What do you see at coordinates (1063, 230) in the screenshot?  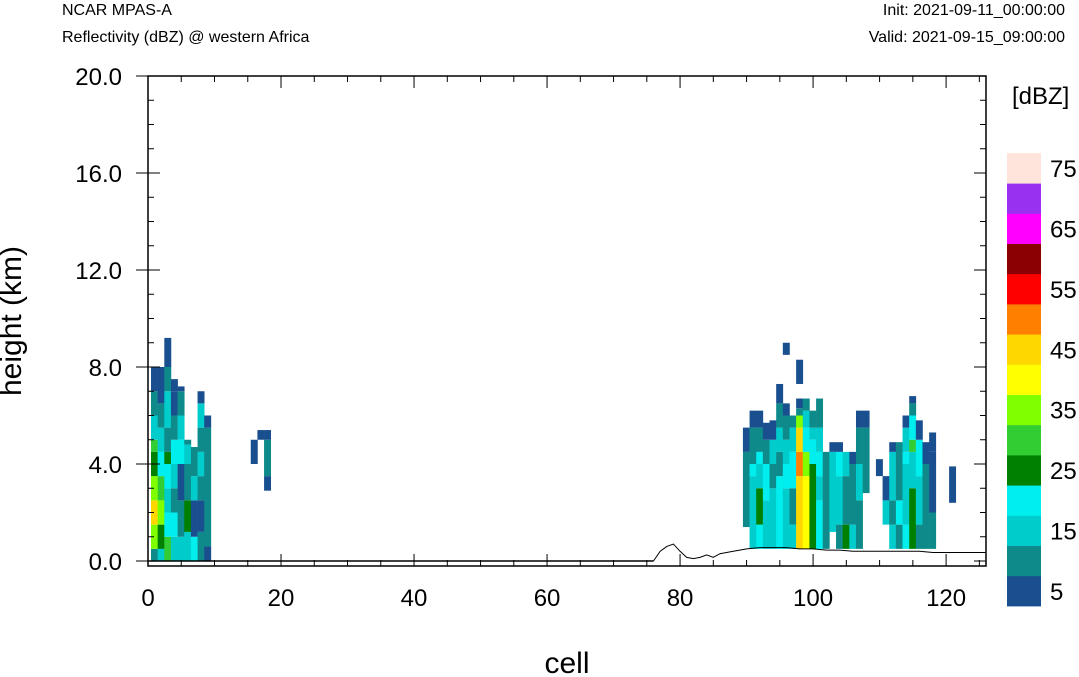 I see `colorbar-tick-label: 65` at bounding box center [1063, 230].